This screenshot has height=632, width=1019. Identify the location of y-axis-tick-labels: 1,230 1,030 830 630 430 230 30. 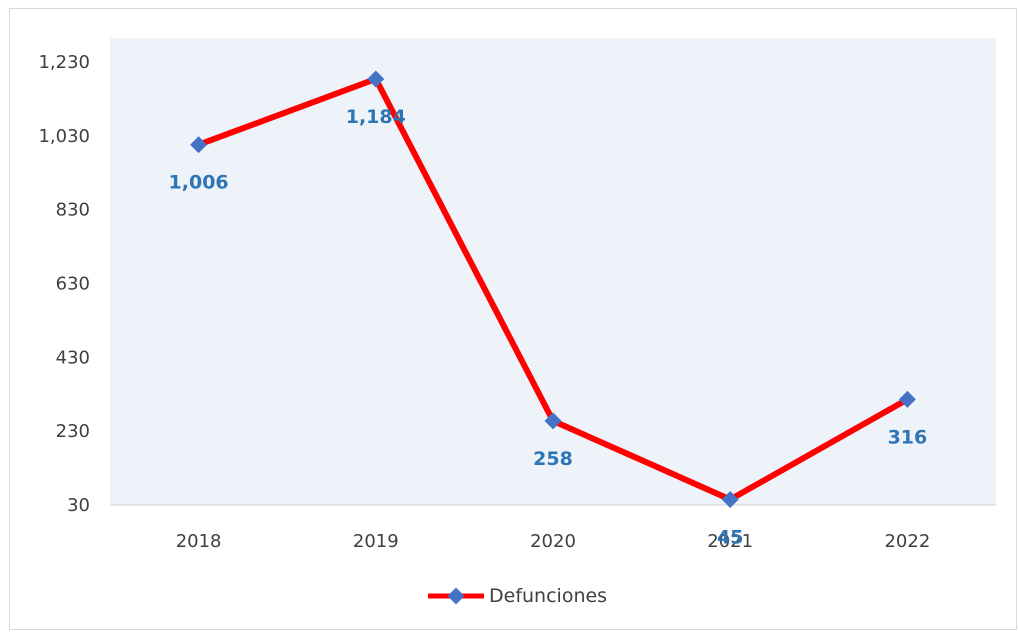
(64, 284).